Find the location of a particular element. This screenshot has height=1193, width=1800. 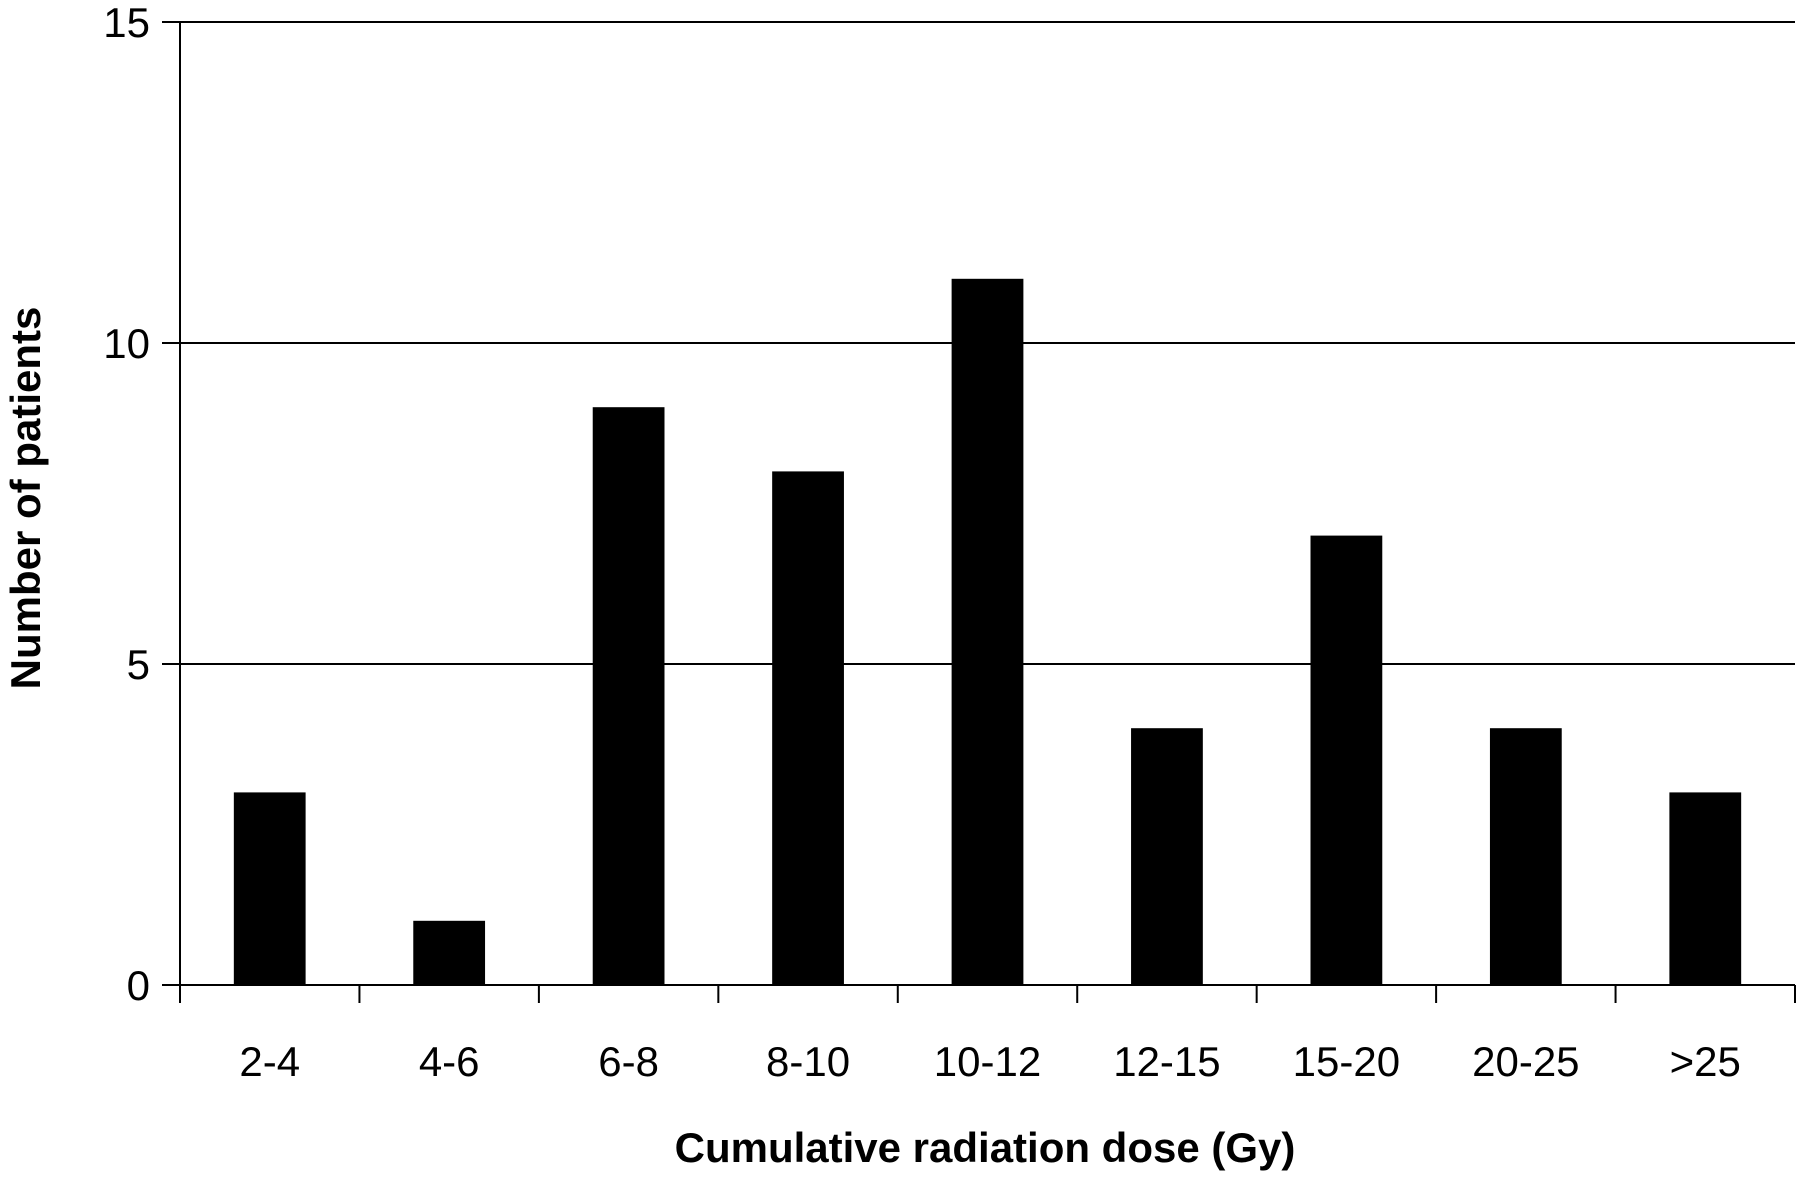

y-axis-title: Number of patients is located at coordinates (25, 498).